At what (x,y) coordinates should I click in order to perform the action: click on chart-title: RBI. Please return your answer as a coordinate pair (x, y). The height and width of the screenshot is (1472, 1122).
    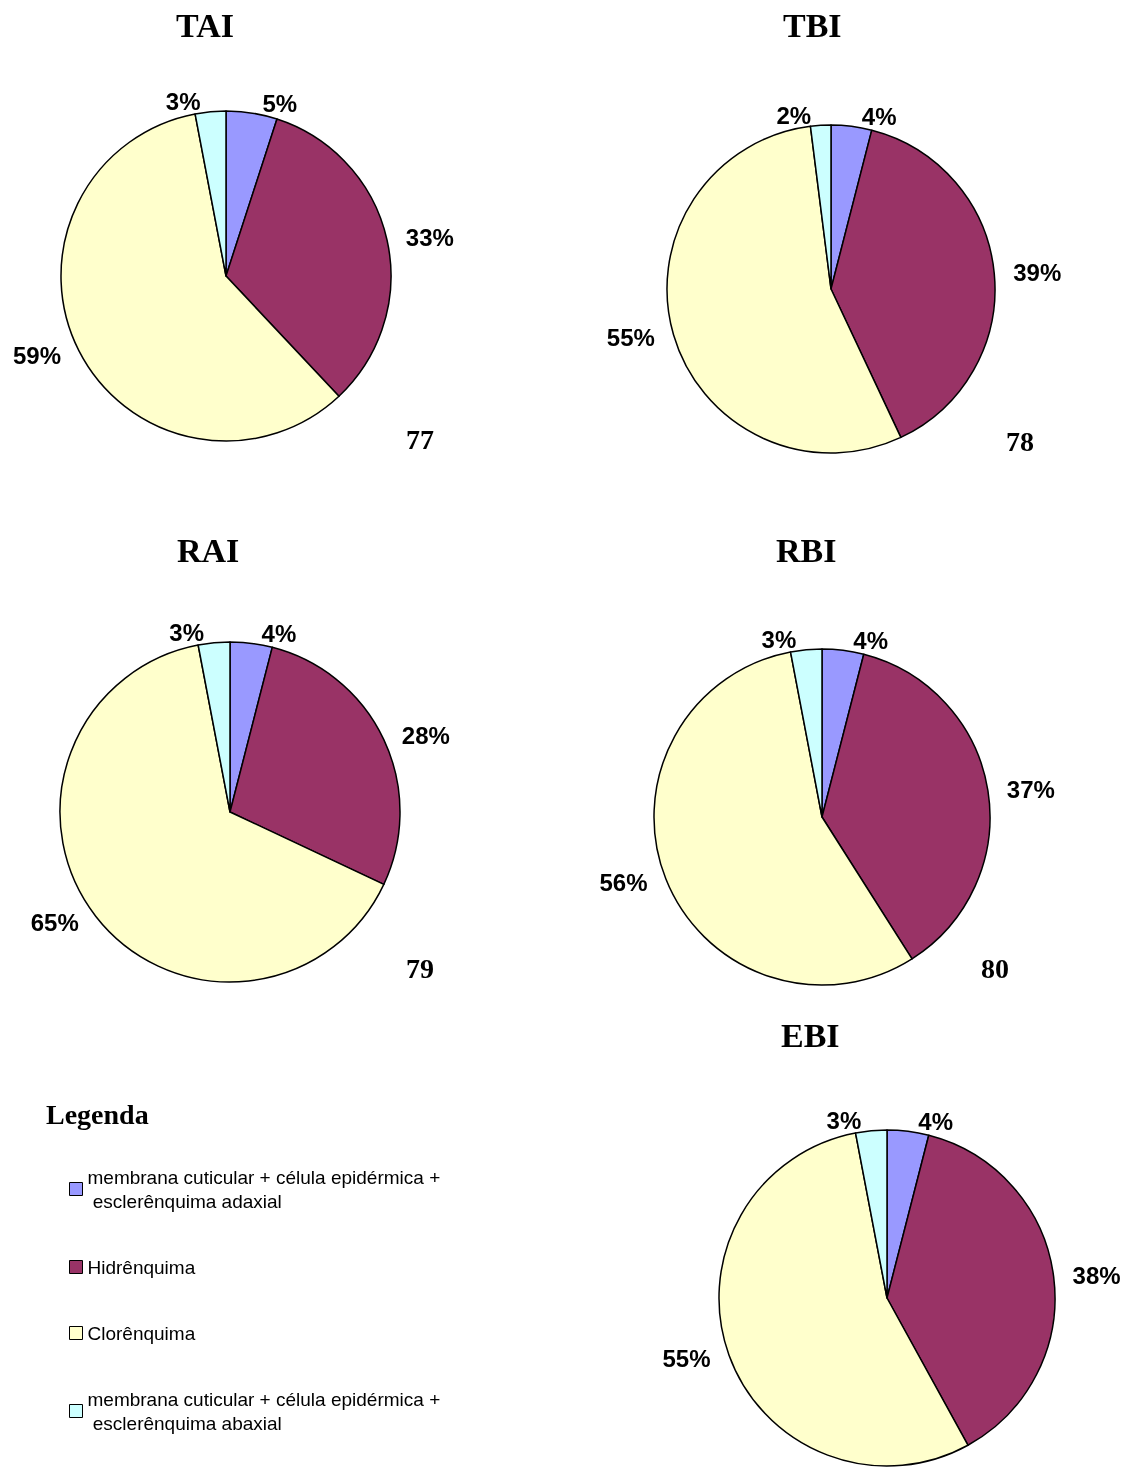
    Looking at the image, I should click on (806, 550).